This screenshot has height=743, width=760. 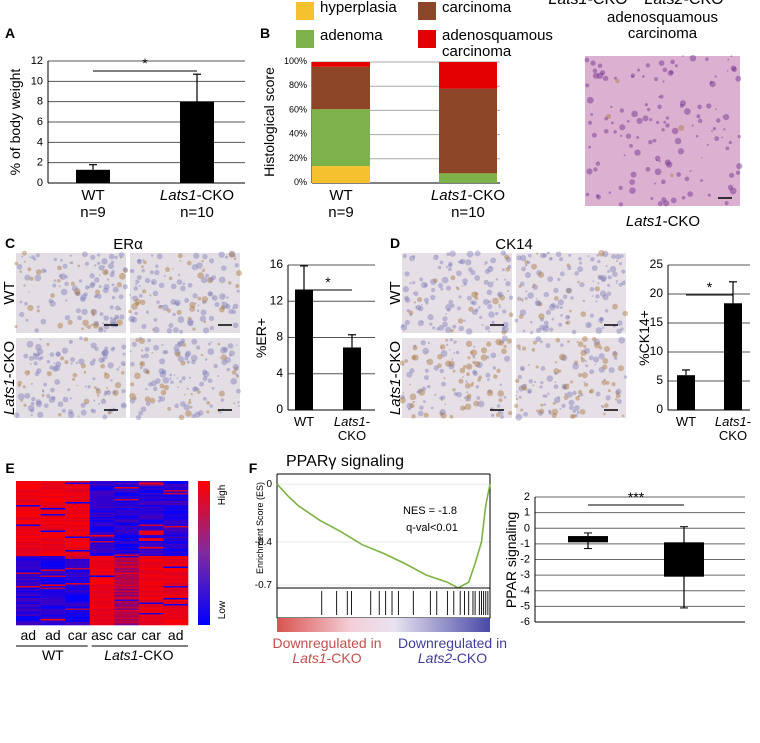 I want to click on y-tick-label: 4, so click(x=279, y=373).